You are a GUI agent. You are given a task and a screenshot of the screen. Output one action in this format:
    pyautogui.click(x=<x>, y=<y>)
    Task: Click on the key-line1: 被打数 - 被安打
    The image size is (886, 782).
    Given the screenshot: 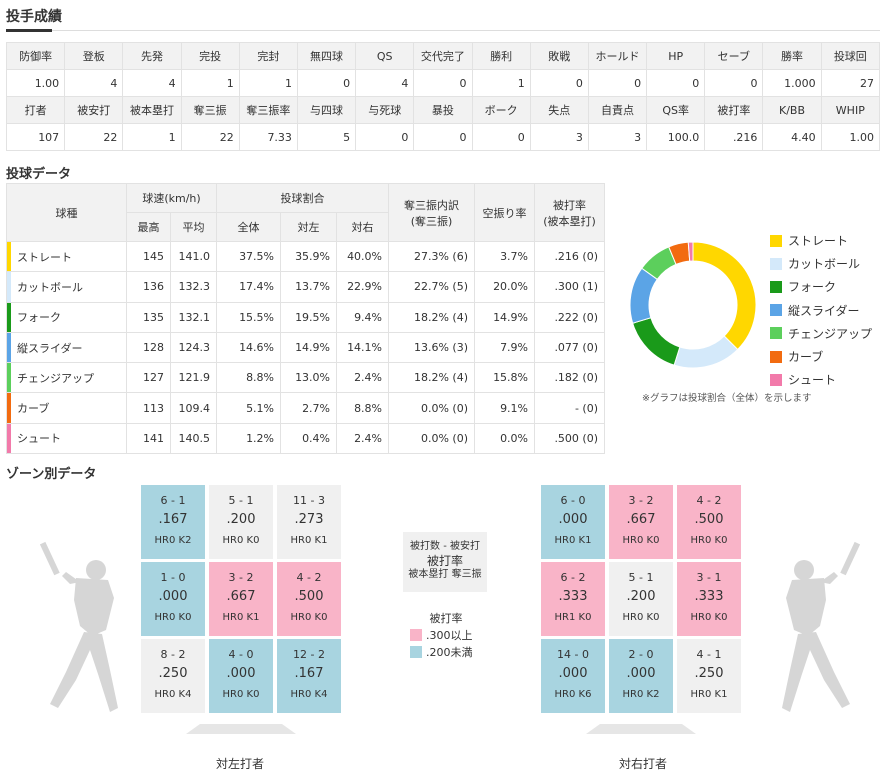 What is the action you would take?
    pyautogui.click(x=445, y=546)
    